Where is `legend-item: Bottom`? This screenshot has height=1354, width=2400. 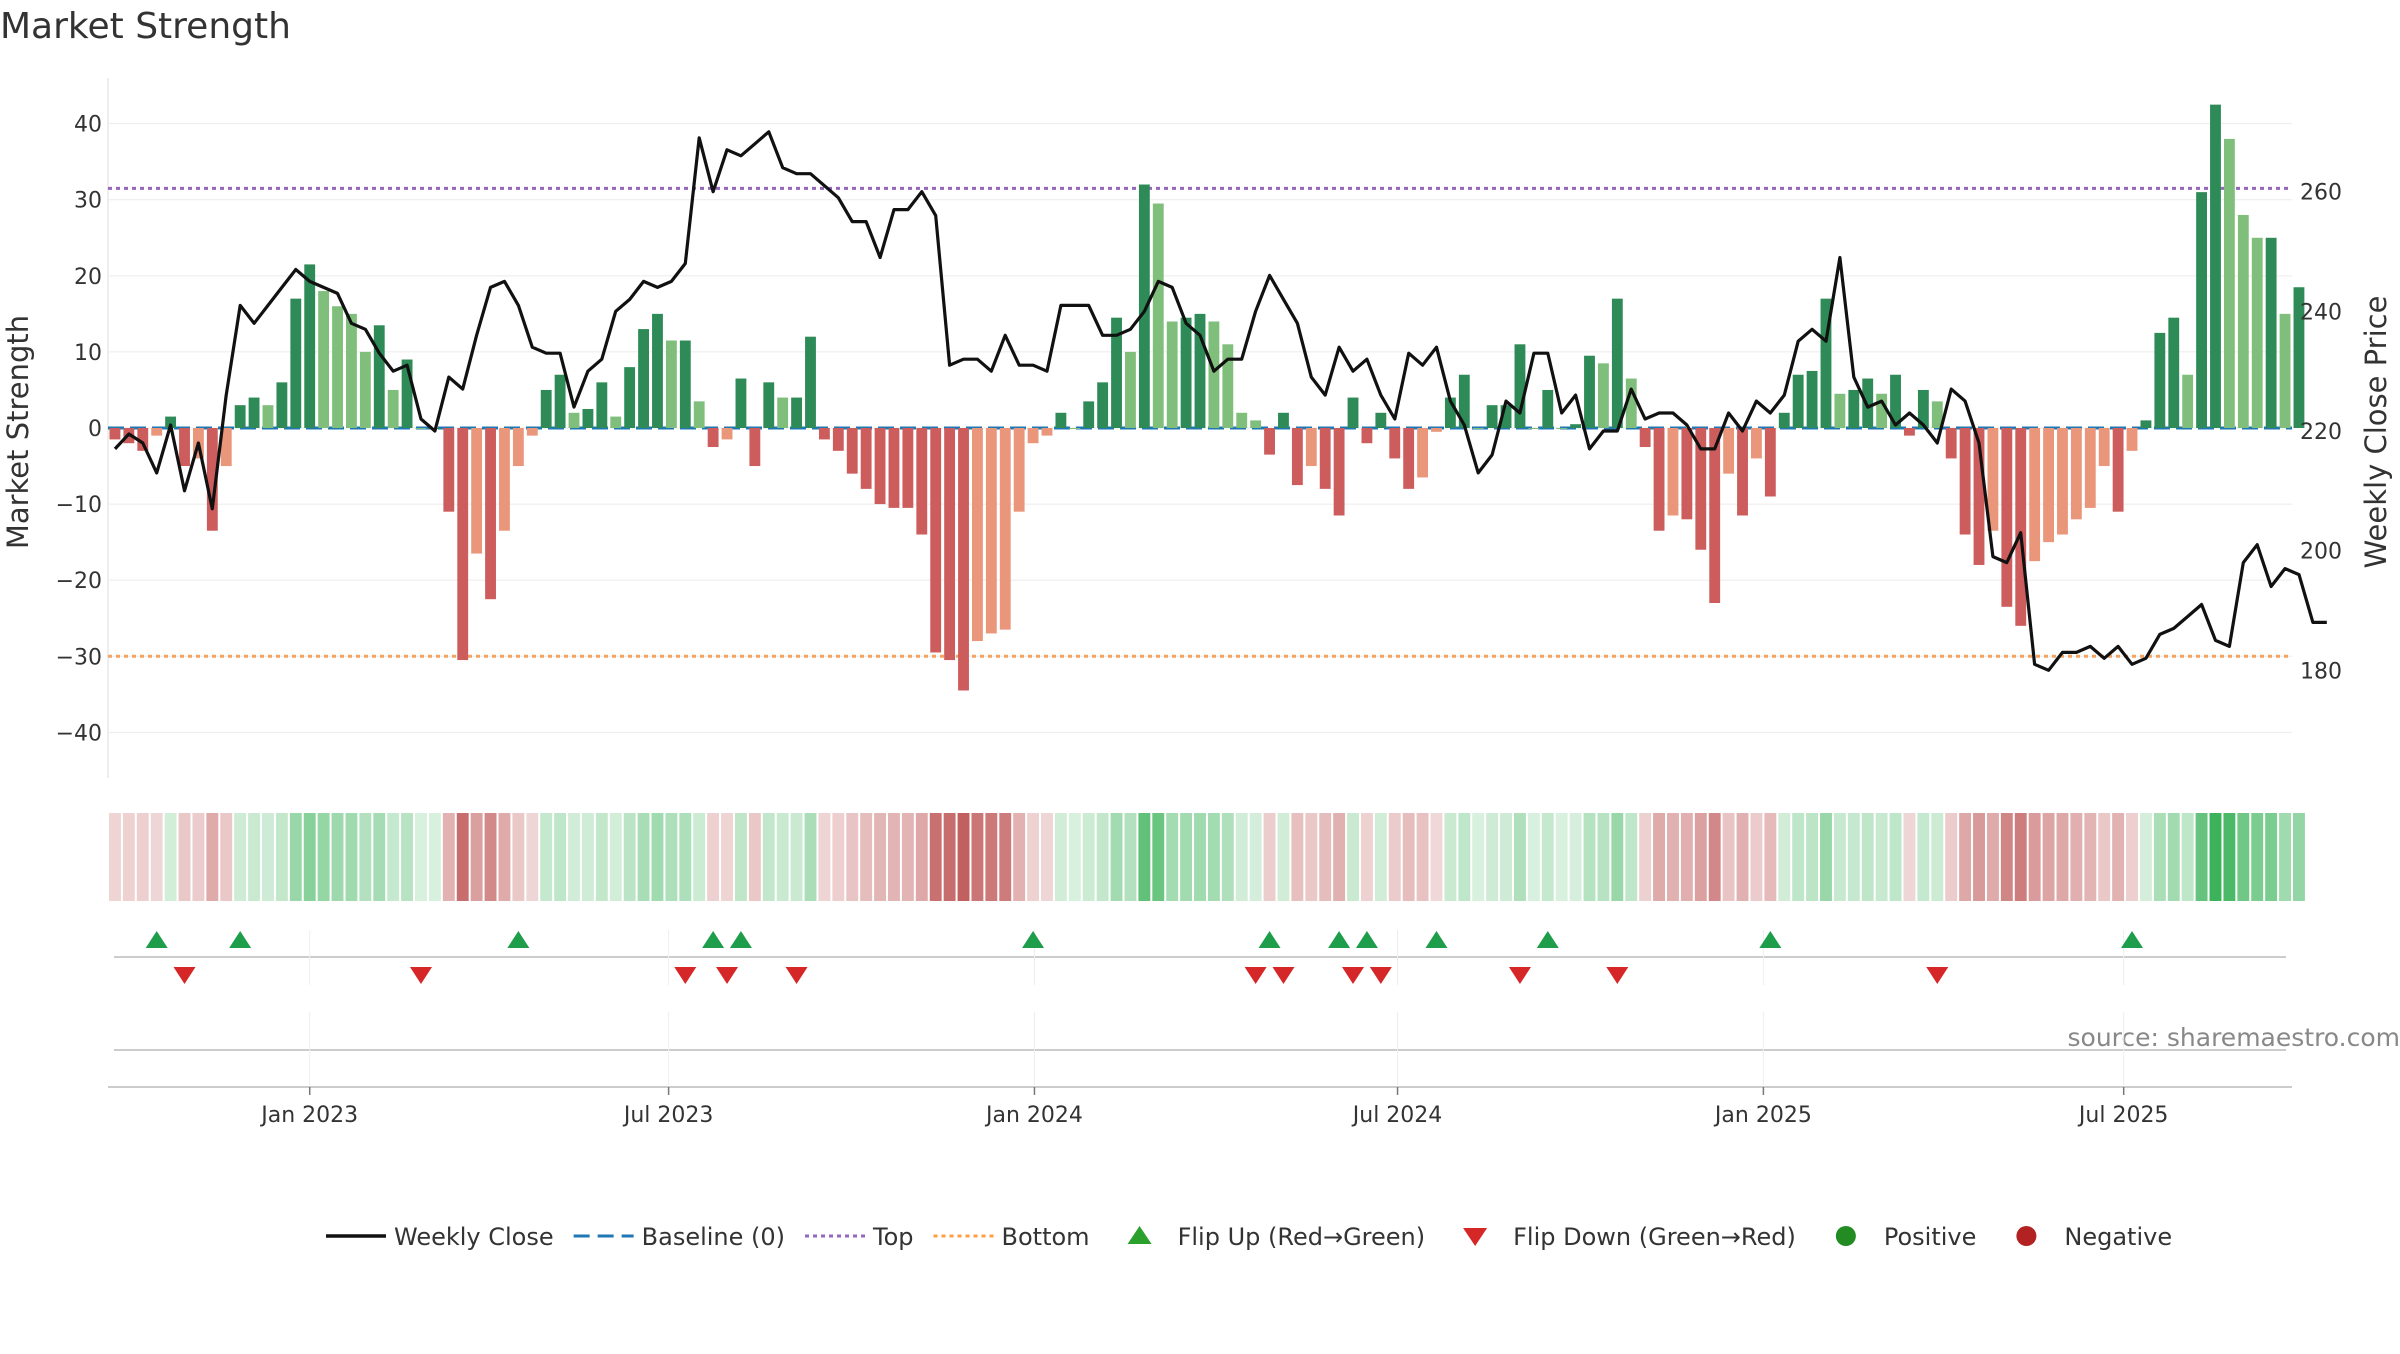
legend-item: Bottom is located at coordinates (1012, 1237).